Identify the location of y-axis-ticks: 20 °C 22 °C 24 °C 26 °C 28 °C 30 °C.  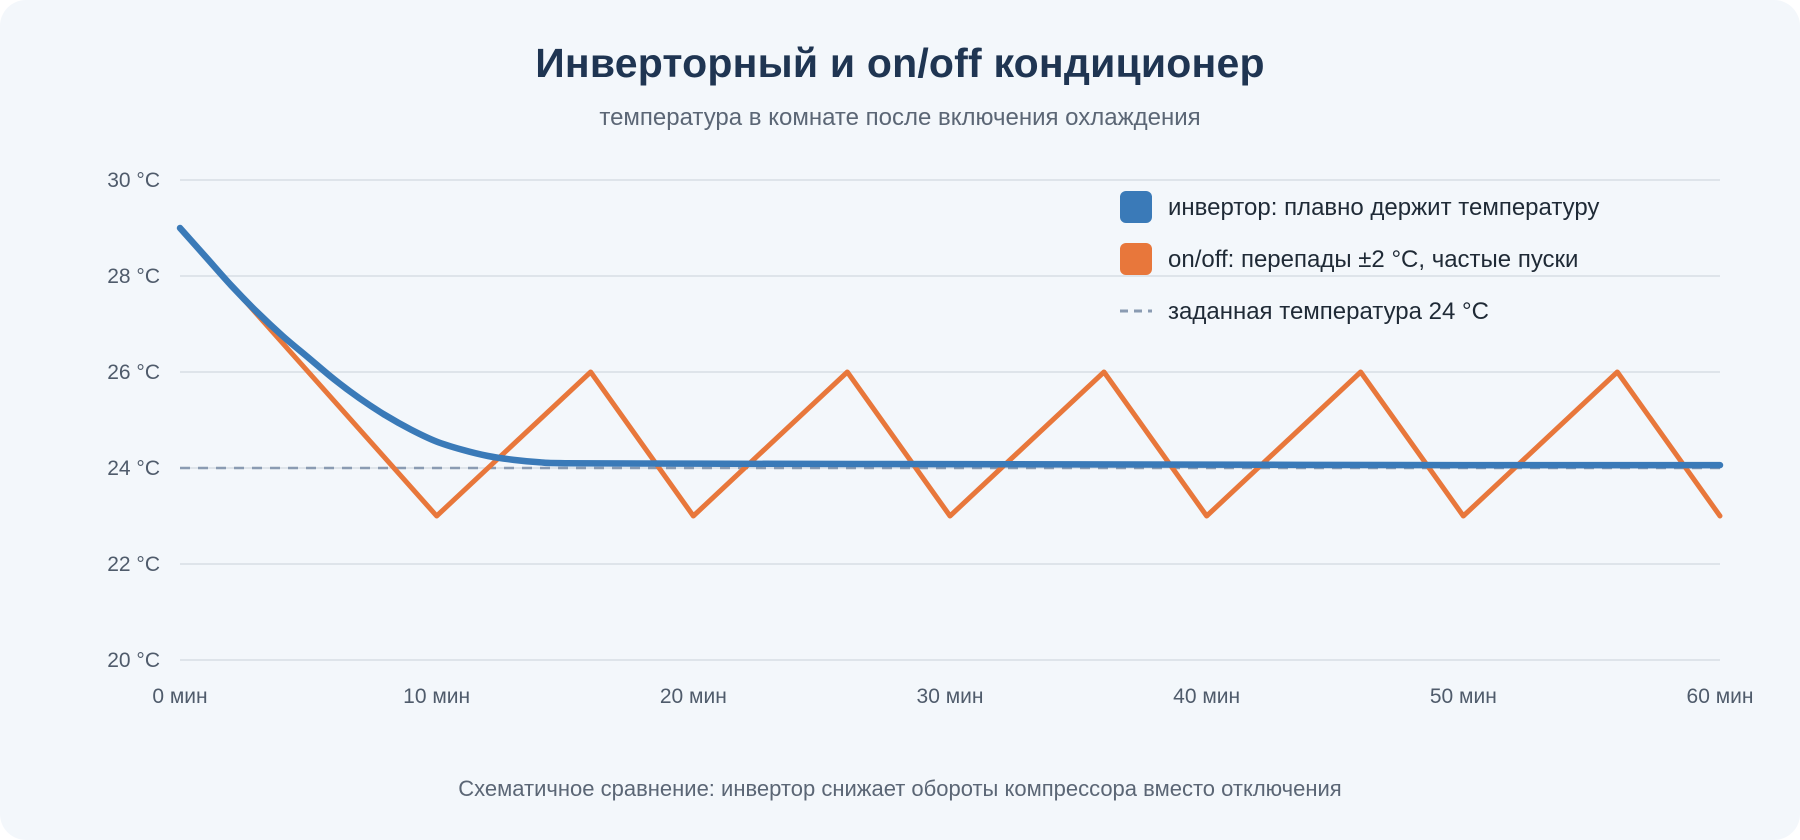
(133, 420).